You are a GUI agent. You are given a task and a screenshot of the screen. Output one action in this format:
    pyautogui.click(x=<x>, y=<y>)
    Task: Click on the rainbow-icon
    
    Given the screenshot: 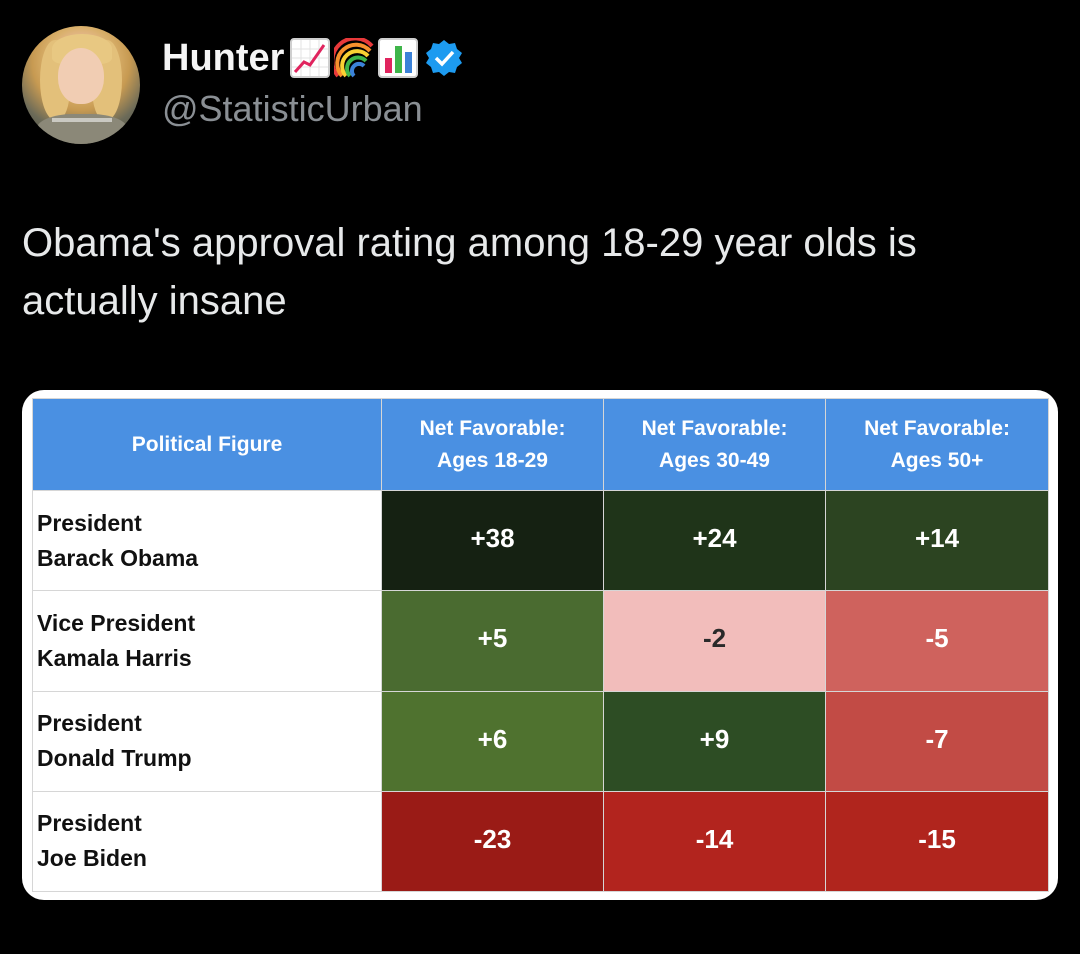 What is the action you would take?
    pyautogui.click(x=354, y=58)
    